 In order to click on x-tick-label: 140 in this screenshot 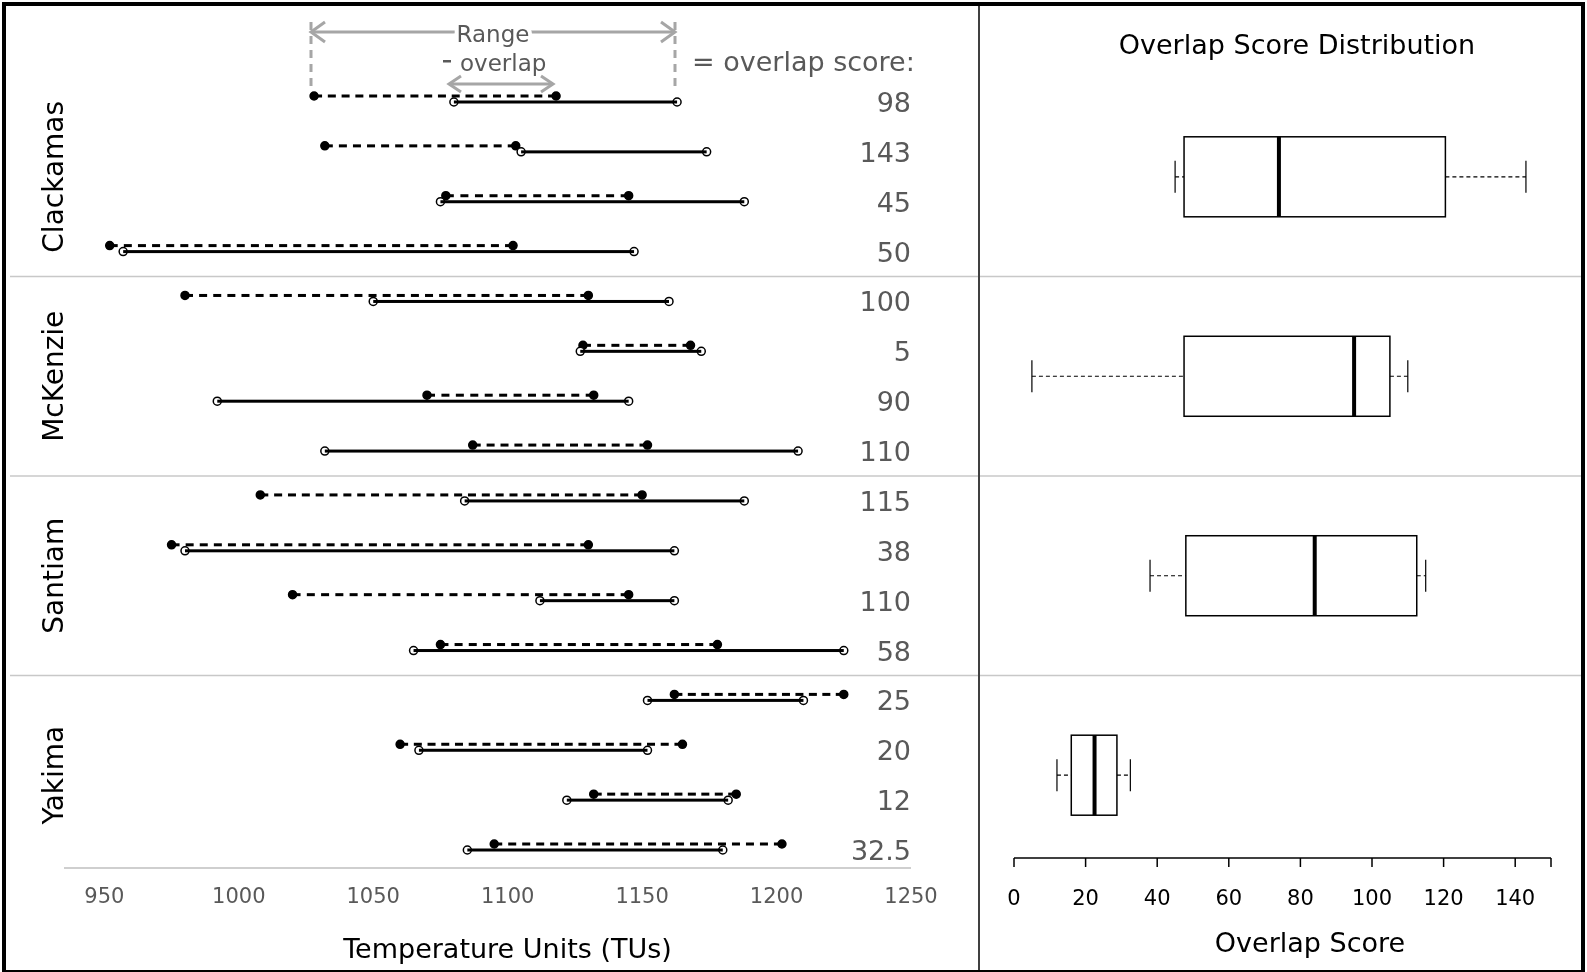, I will do `click(1515, 898)`.